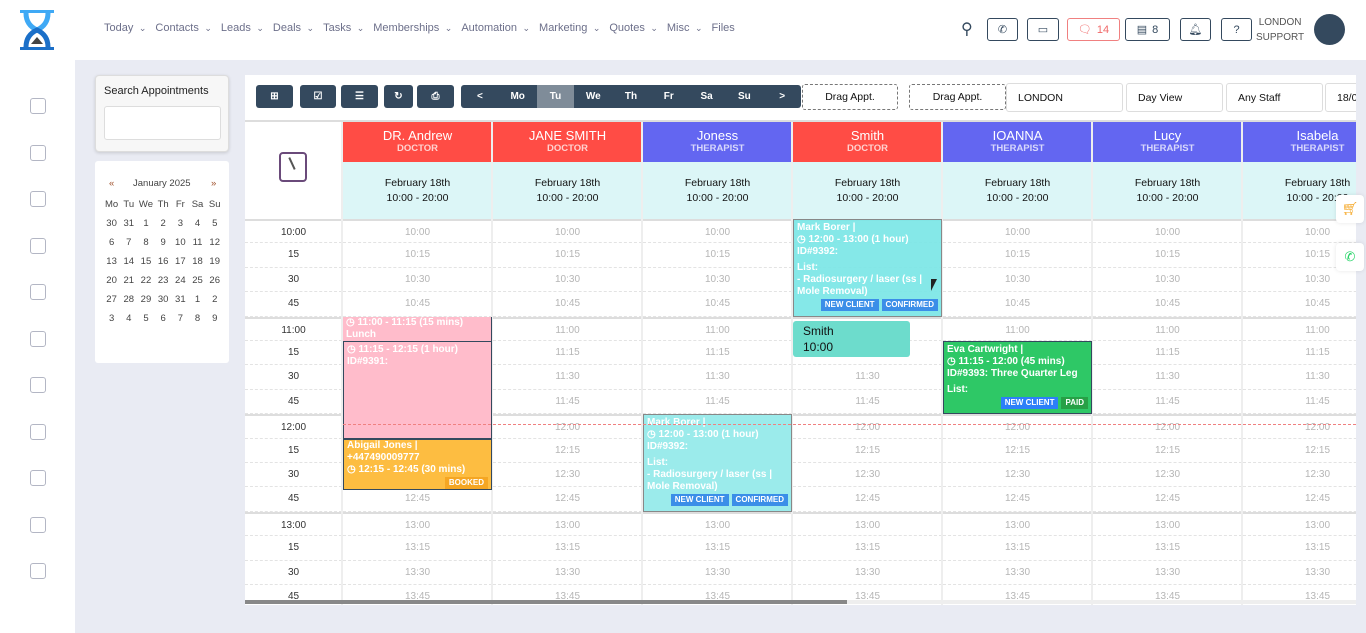 The width and height of the screenshot is (1366, 633). I want to click on staff-header: IOANNA THERAPIST, so click(1017, 142).